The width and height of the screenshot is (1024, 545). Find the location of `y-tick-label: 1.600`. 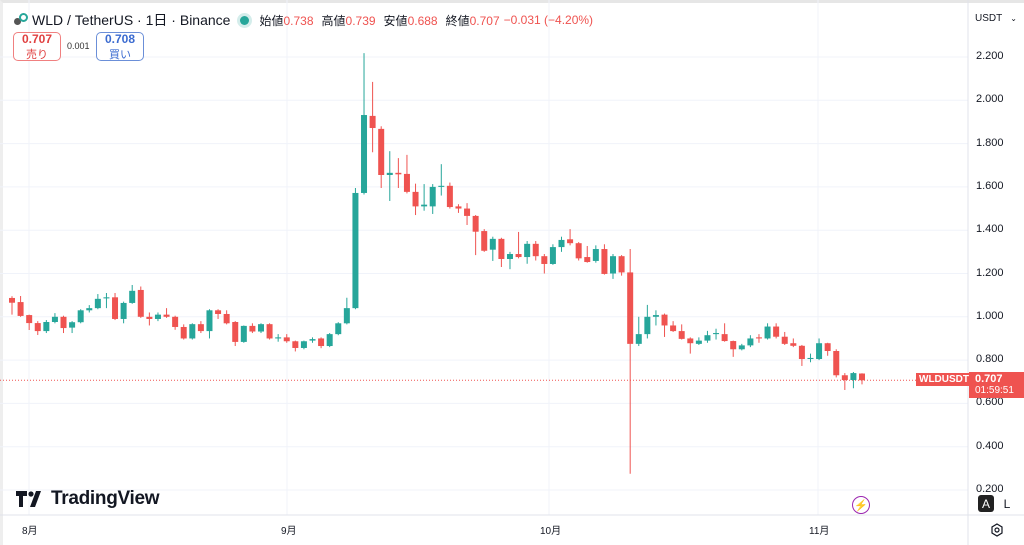

y-tick-label: 1.600 is located at coordinates (990, 185).